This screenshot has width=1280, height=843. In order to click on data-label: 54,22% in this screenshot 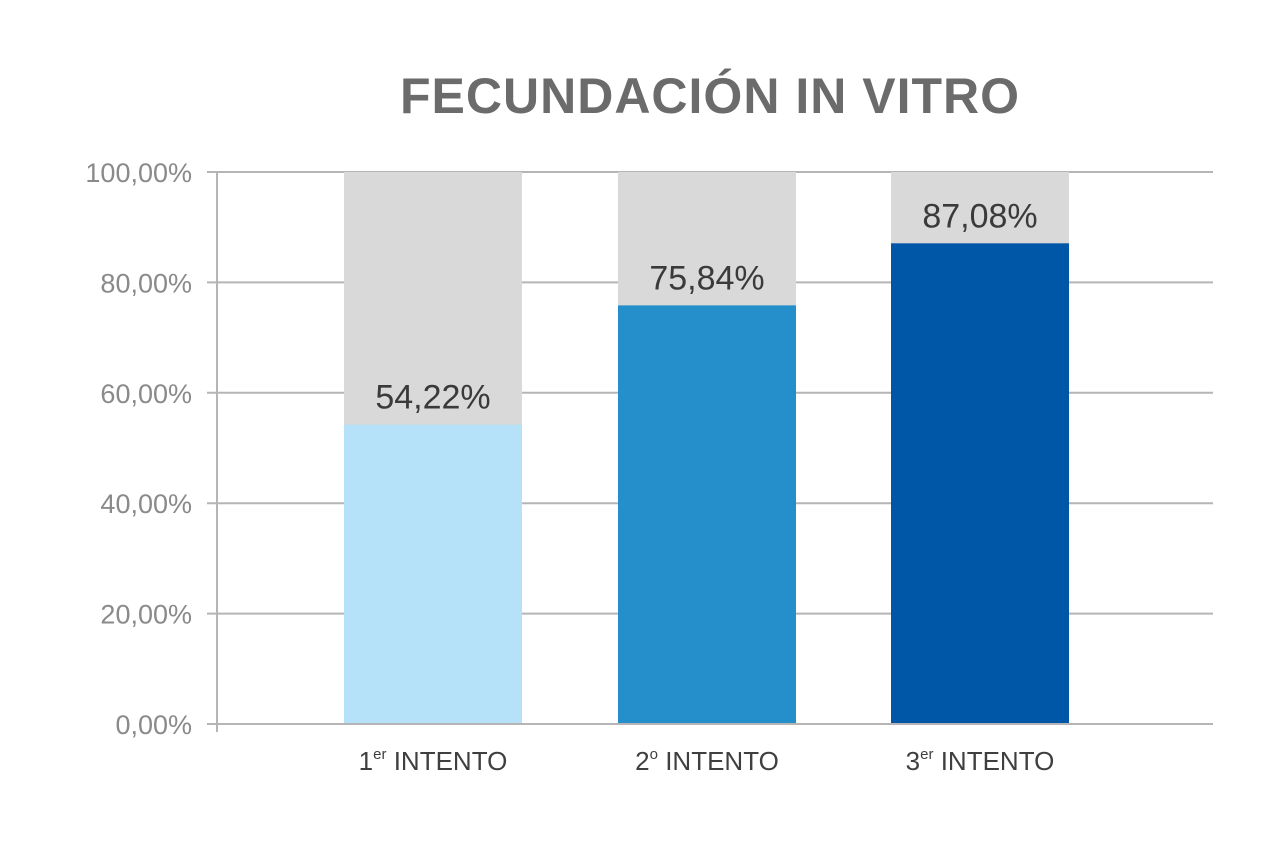, I will do `click(432, 398)`.